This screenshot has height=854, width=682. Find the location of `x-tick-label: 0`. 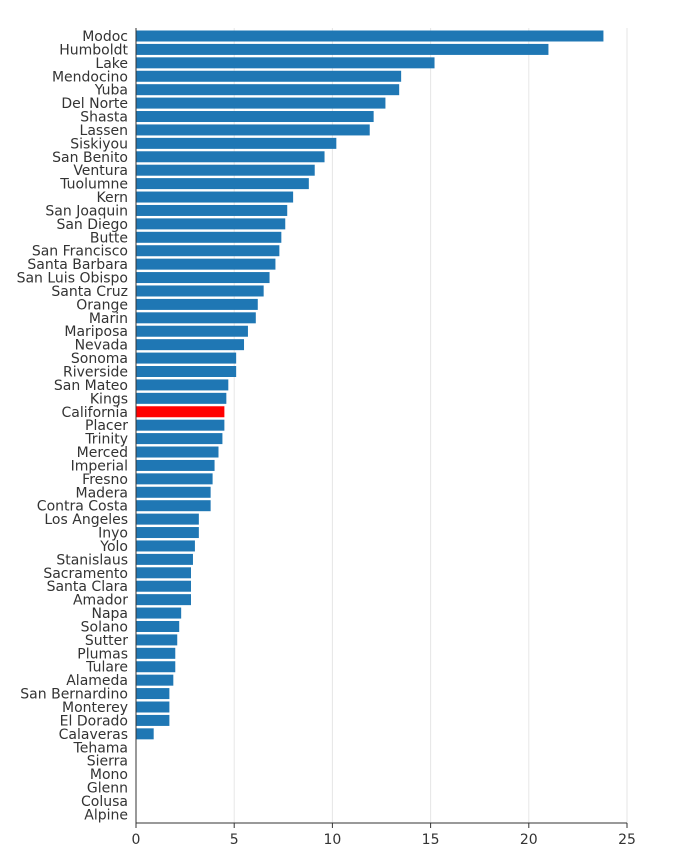

x-tick-label: 0 is located at coordinates (136, 840).